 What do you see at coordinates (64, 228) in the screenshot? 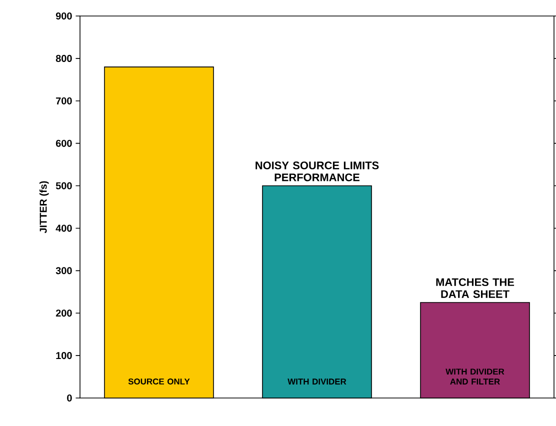
I see `y-tick-label: 400` at bounding box center [64, 228].